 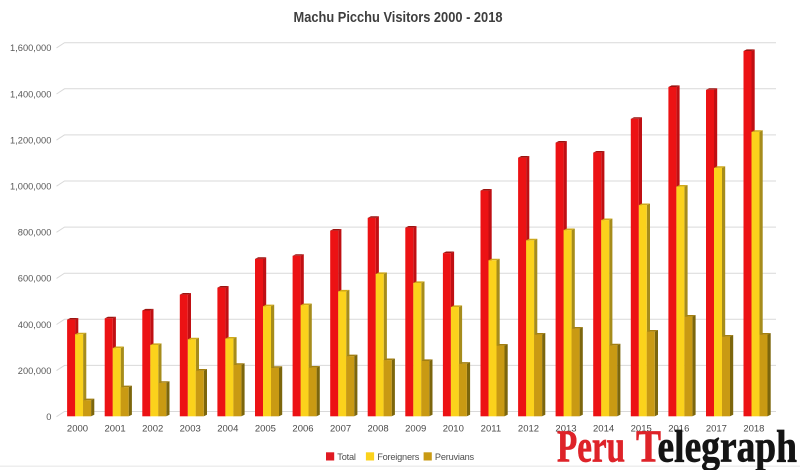 What do you see at coordinates (398, 17) in the screenshot?
I see `svg-text:Machu Picchu Visitors 2000 - 2: Machu Picchu Visitors 2000 - 2018` at bounding box center [398, 17].